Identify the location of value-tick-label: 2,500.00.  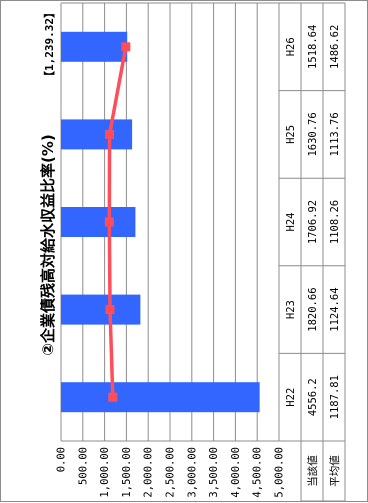
(171, 472).